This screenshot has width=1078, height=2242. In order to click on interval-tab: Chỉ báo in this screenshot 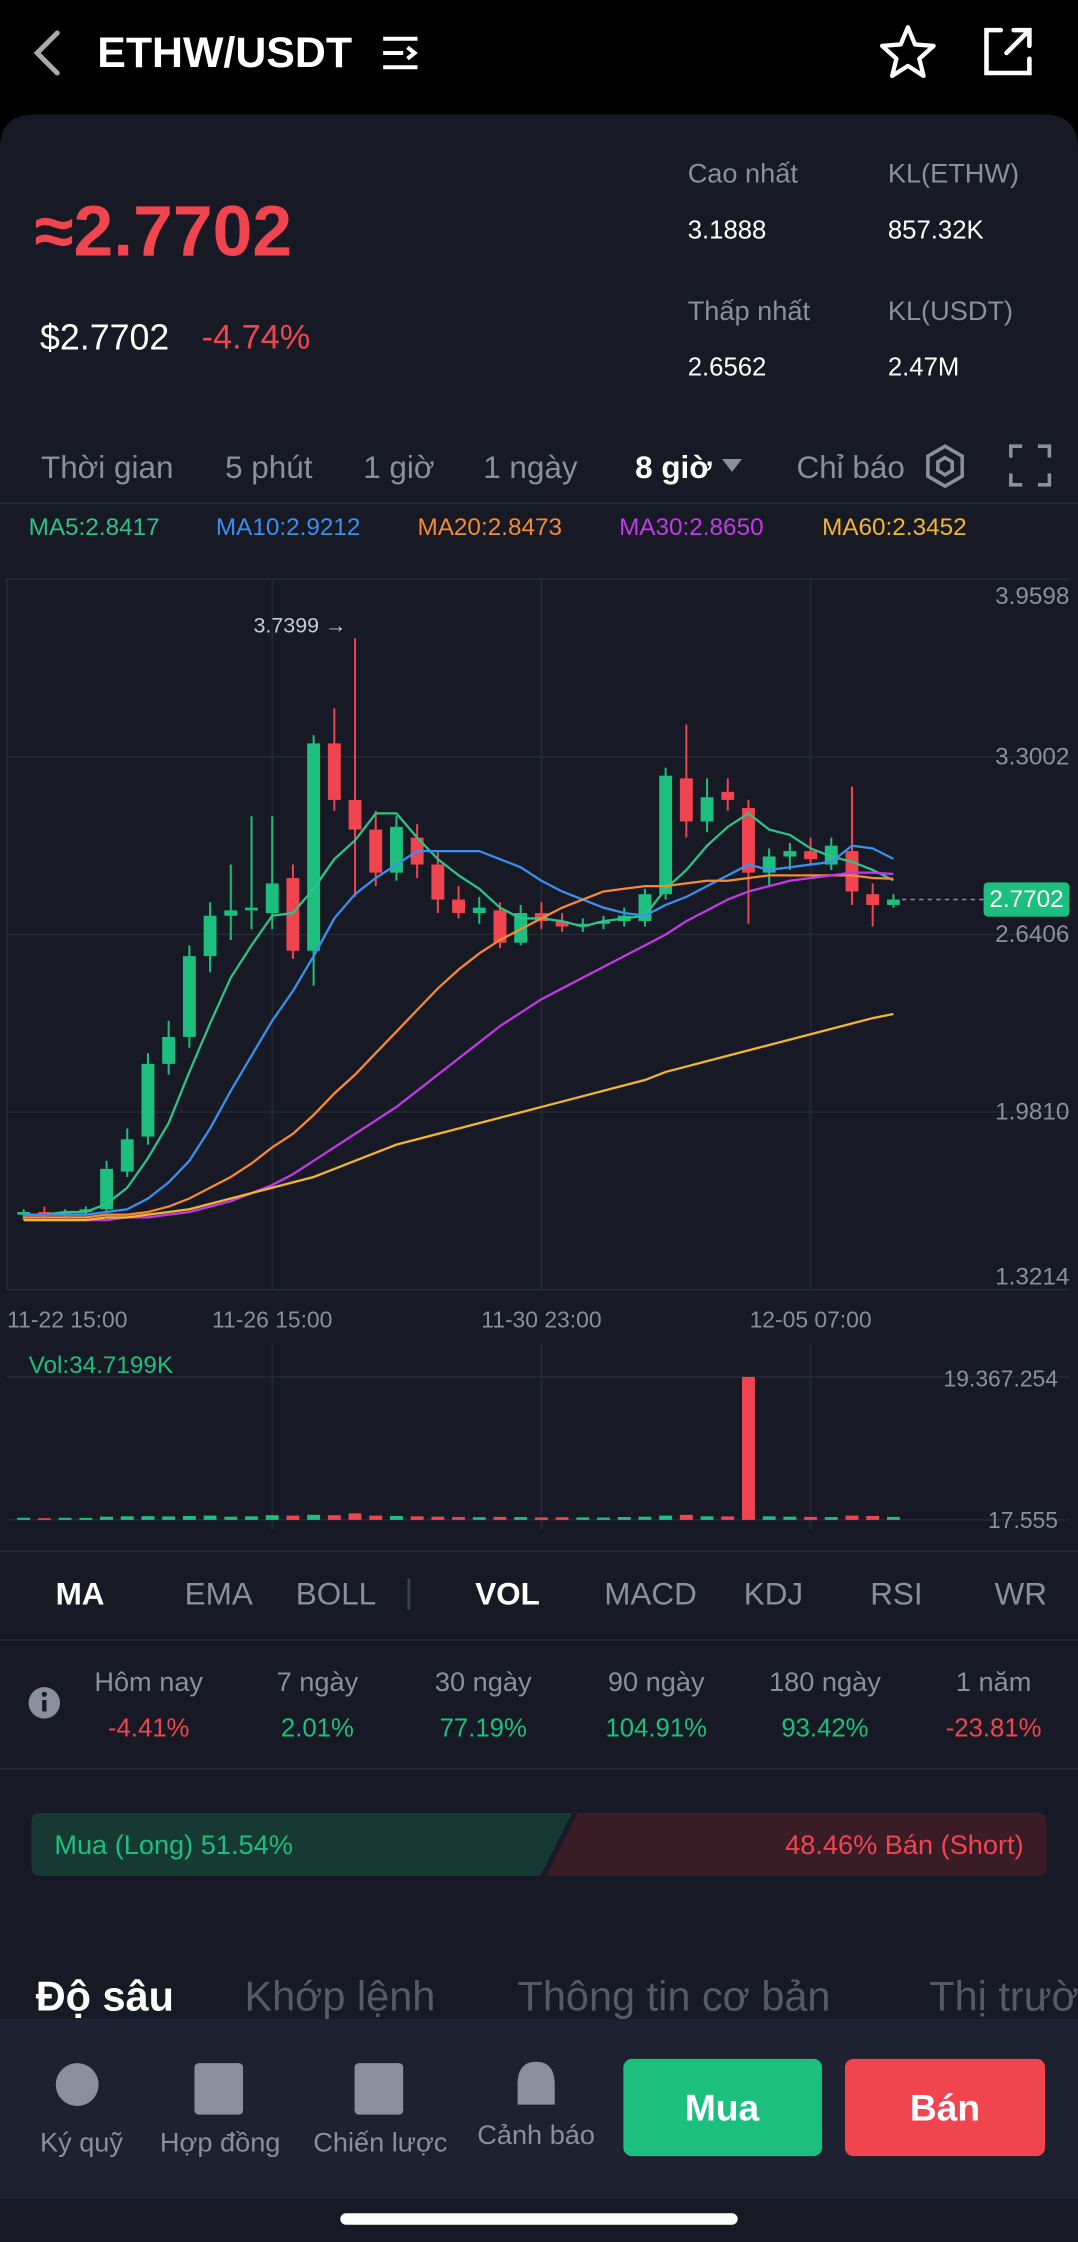, I will do `click(850, 467)`.